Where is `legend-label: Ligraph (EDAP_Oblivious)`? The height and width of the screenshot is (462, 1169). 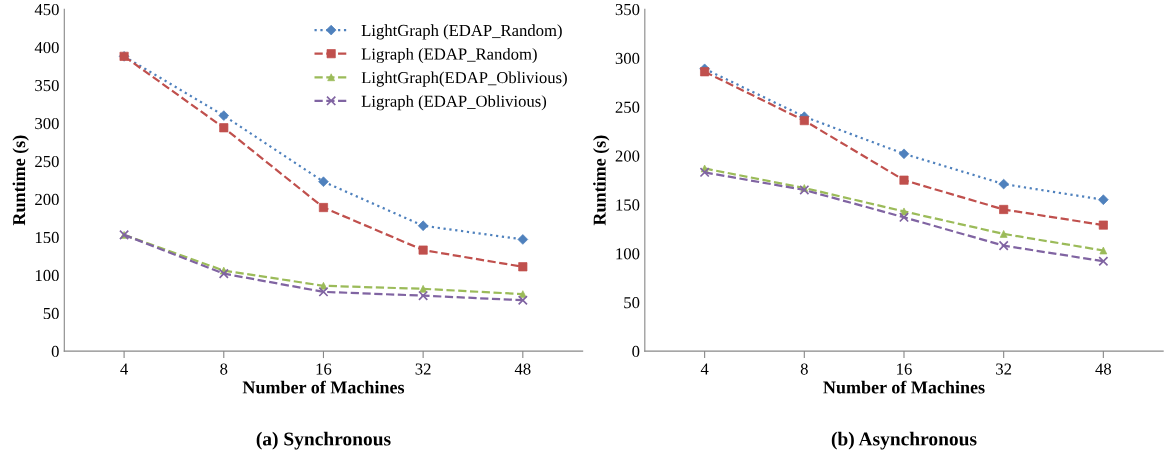 legend-label: Ligraph (EDAP_Oblivious) is located at coordinates (454, 103).